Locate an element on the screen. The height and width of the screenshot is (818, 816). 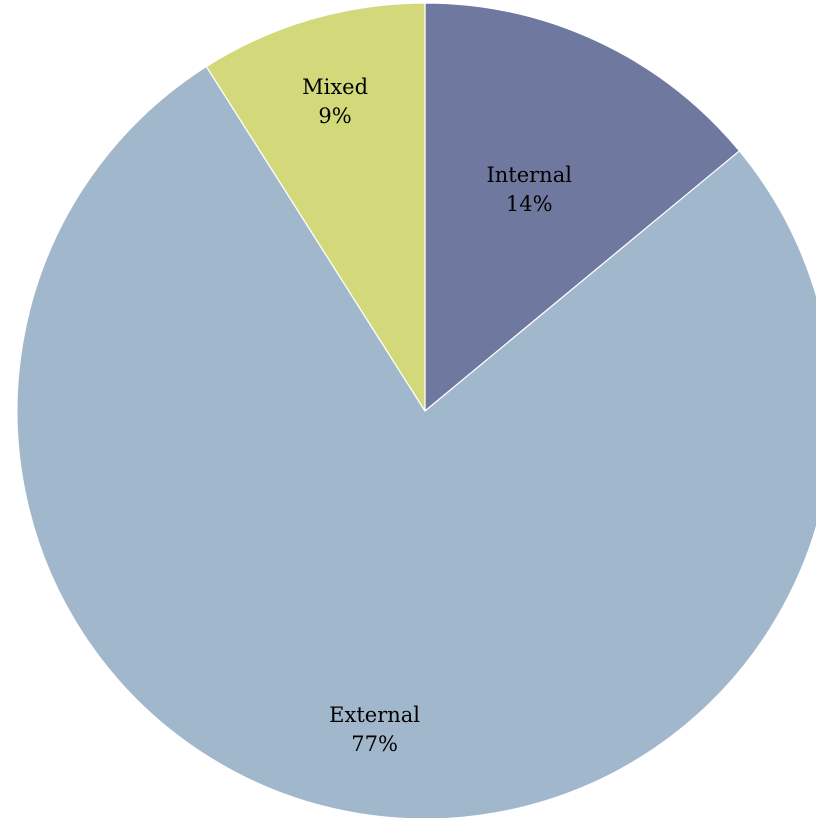
slice-label-mixed: Mixed is located at coordinates (335, 87).